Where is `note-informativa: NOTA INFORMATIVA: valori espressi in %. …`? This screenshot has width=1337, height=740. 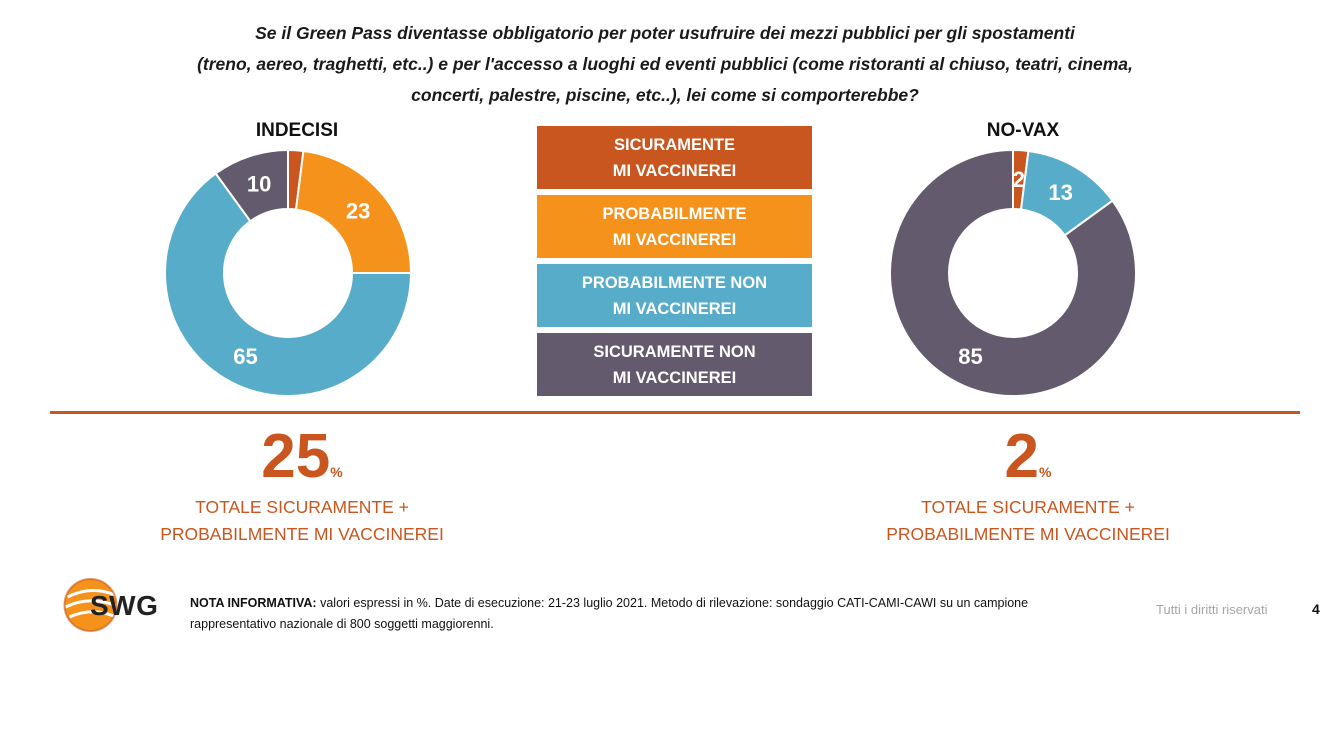 note-informativa: NOTA INFORMATIVA: valori espressi in %. … is located at coordinates (630, 614).